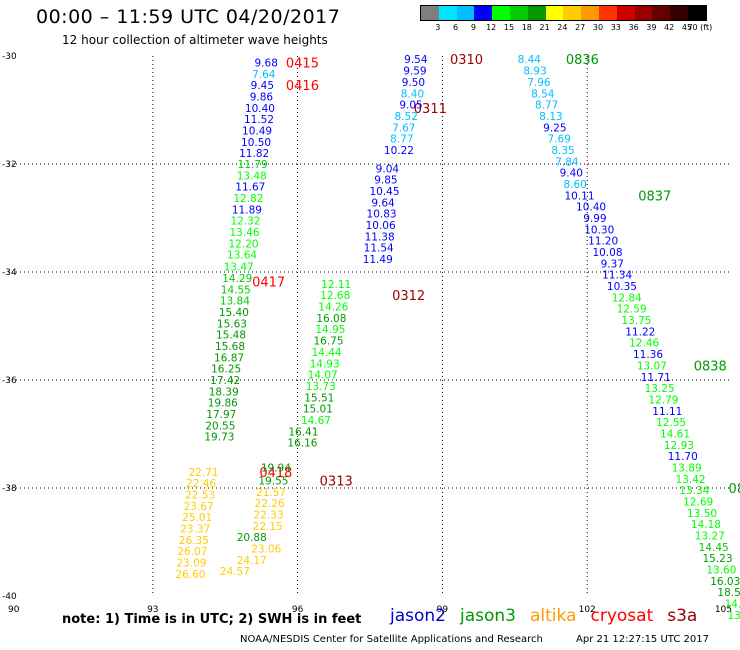 The image size is (740, 650). I want to click on wave-height-value: 8.52, so click(406, 117).